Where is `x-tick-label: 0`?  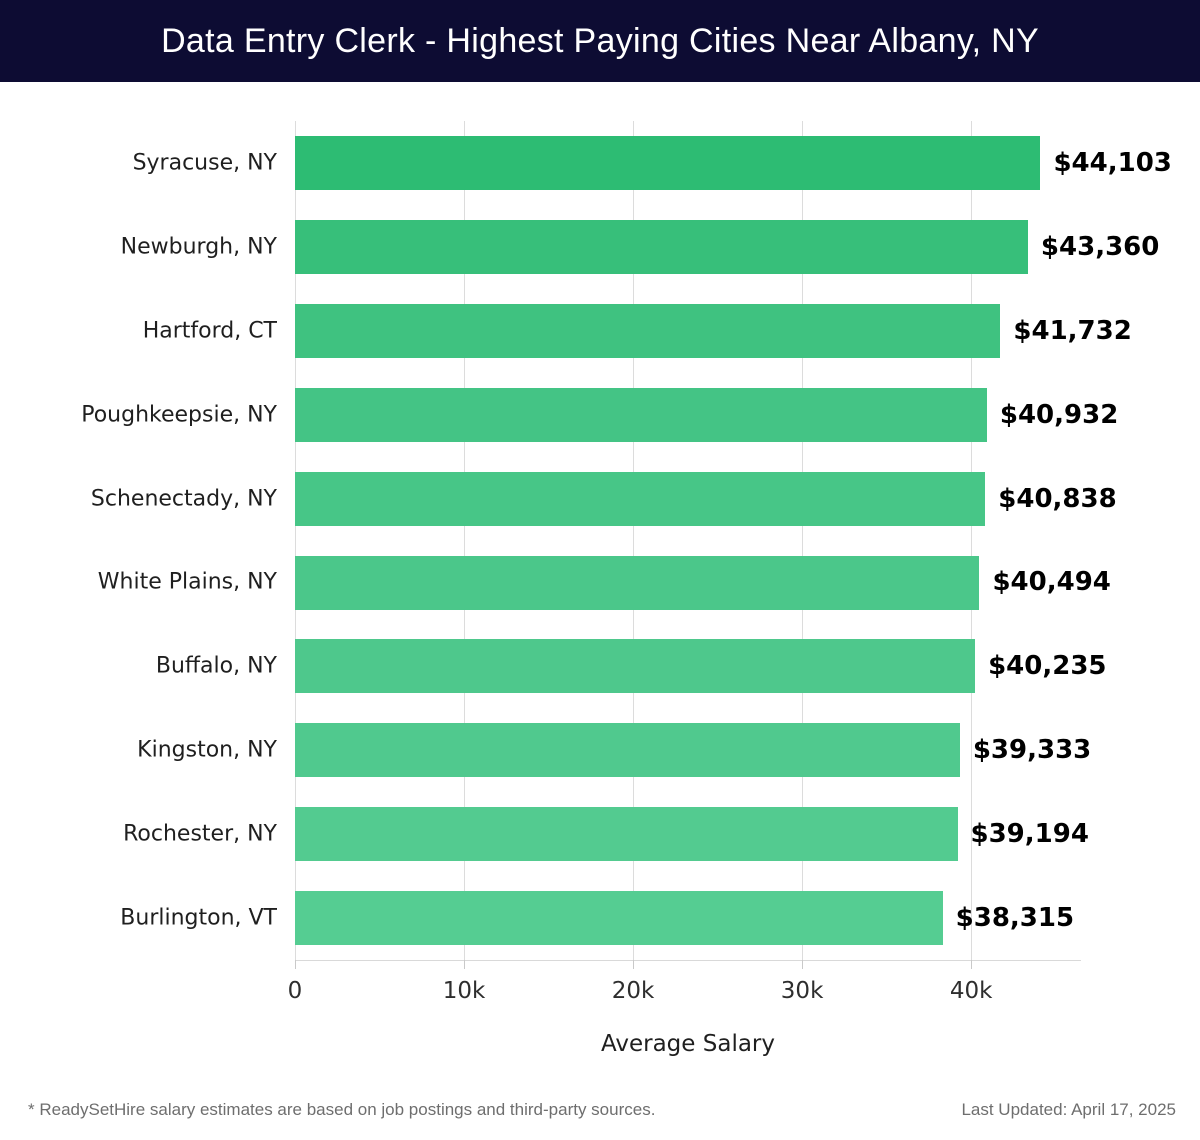
x-tick-label: 0 is located at coordinates (295, 991).